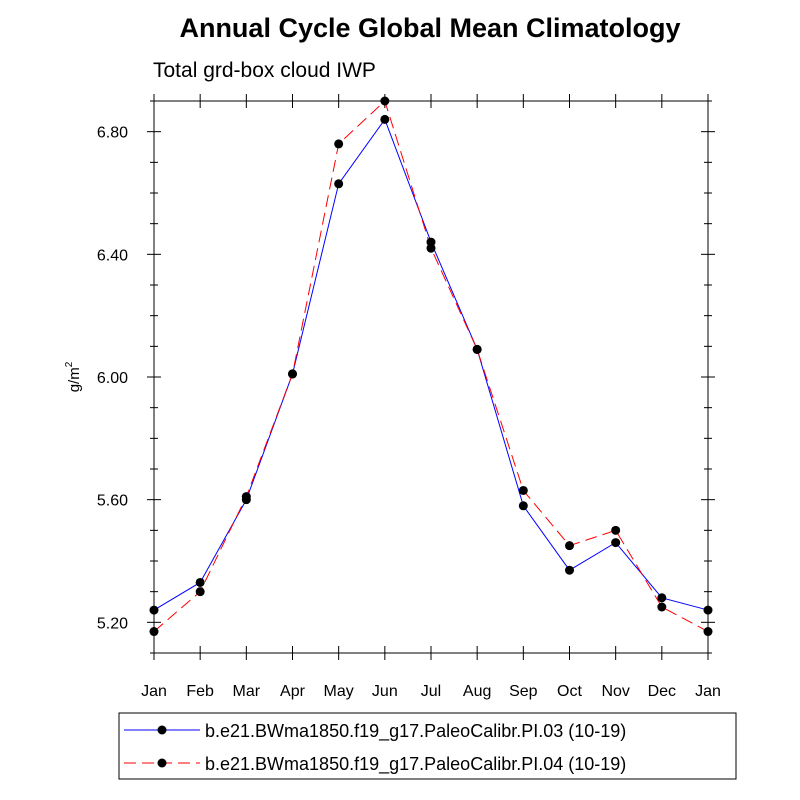 This screenshot has height=800, width=800. What do you see at coordinates (662, 691) in the screenshot?
I see `x-tick-label: Dec` at bounding box center [662, 691].